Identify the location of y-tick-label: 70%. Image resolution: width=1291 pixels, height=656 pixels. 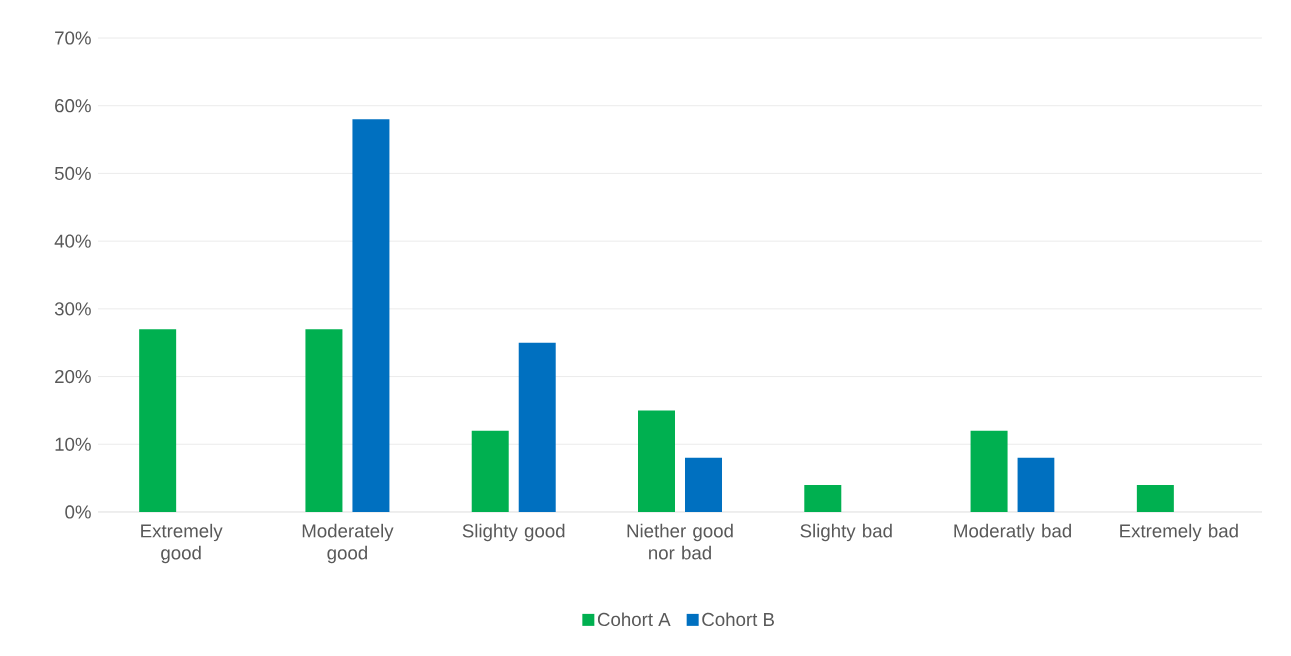
(73, 38).